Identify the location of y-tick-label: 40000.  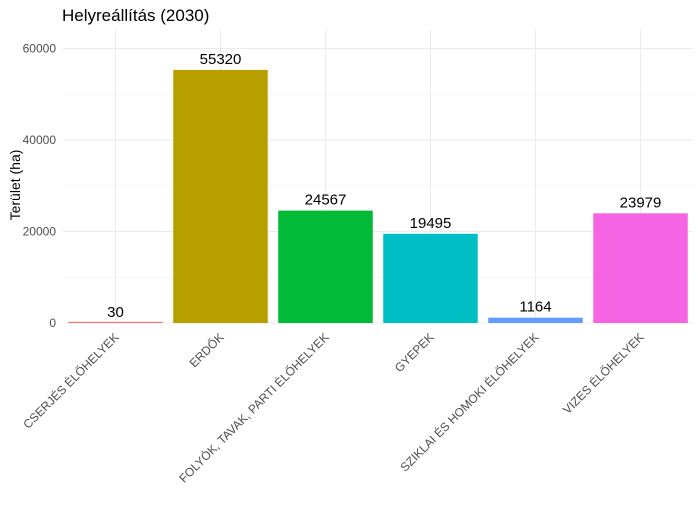
(40, 140).